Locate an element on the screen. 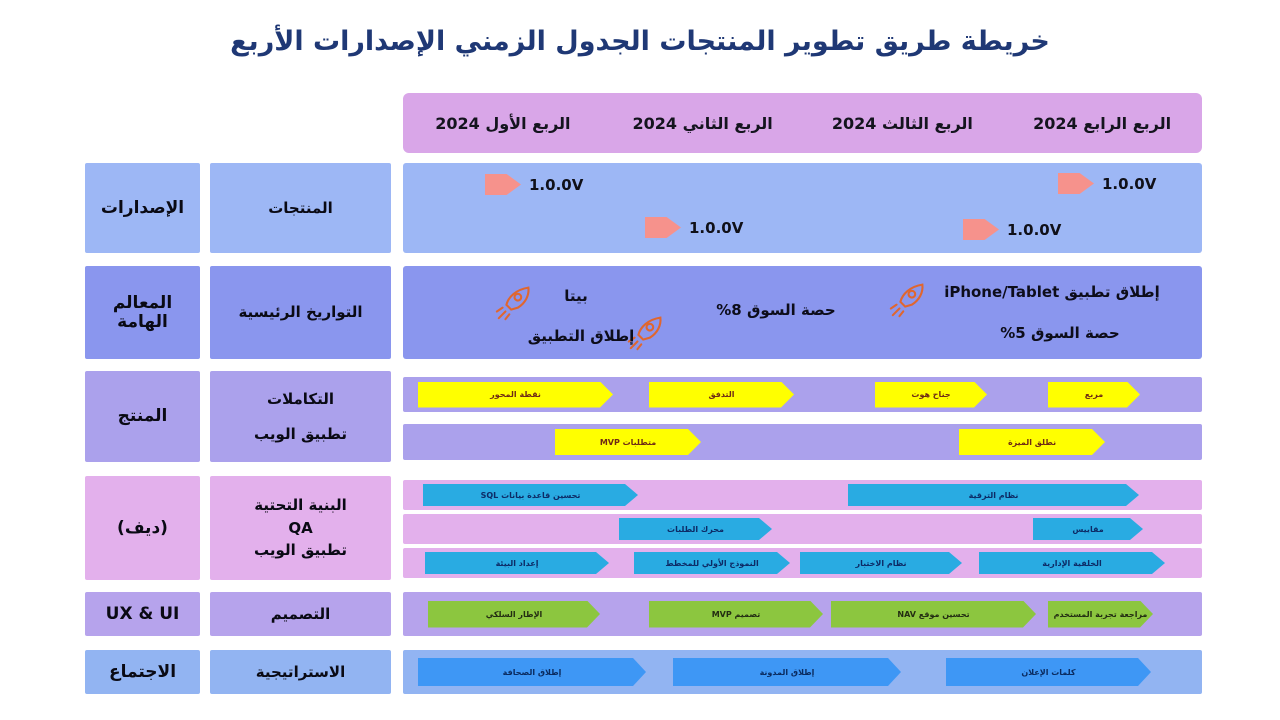 The height and width of the screenshot is (720, 1280). task-arrow: نقطة المحور is located at coordinates (515, 395).